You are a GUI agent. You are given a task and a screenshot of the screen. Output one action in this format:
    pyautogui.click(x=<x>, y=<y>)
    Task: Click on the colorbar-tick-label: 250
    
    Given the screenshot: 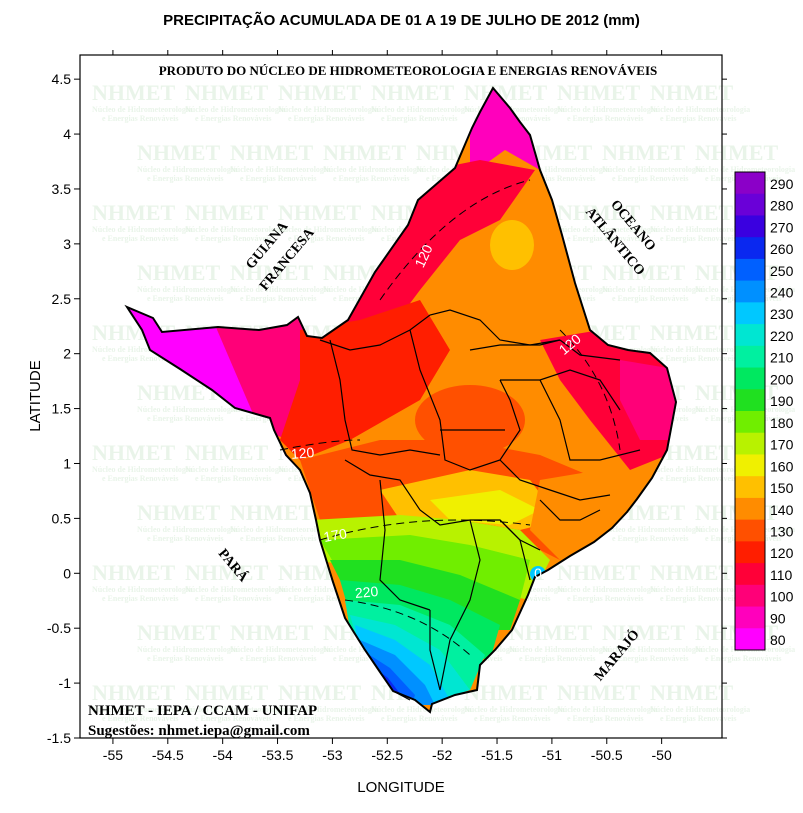 What is the action you would take?
    pyautogui.click(x=782, y=271)
    